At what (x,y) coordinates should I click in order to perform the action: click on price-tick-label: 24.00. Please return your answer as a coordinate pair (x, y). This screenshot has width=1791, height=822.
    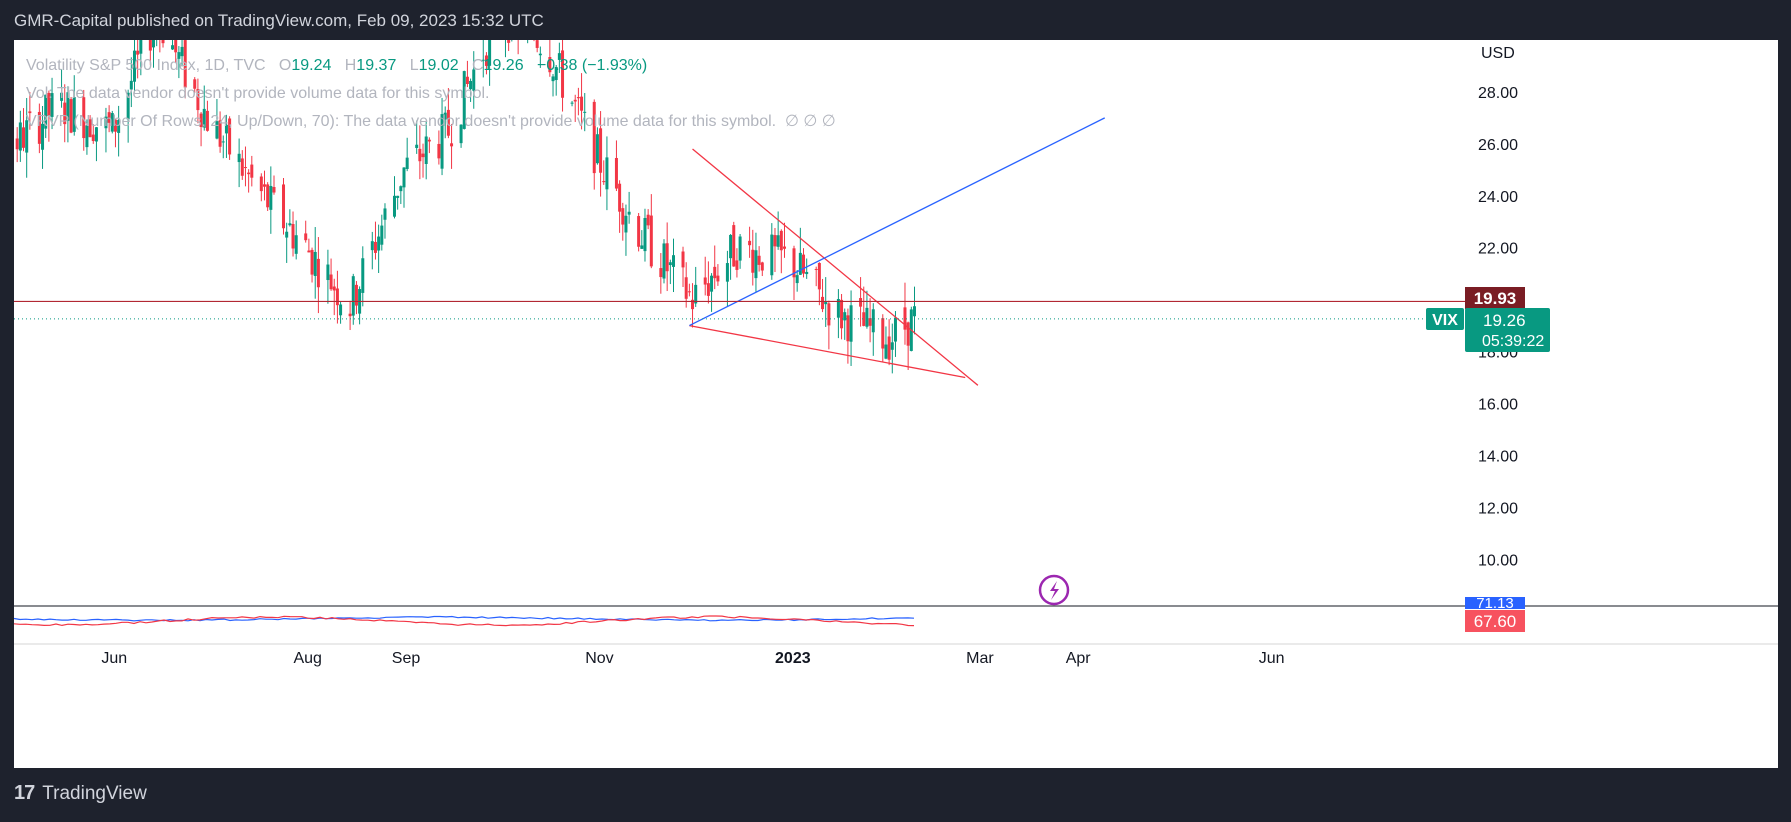
    Looking at the image, I should click on (1498, 197).